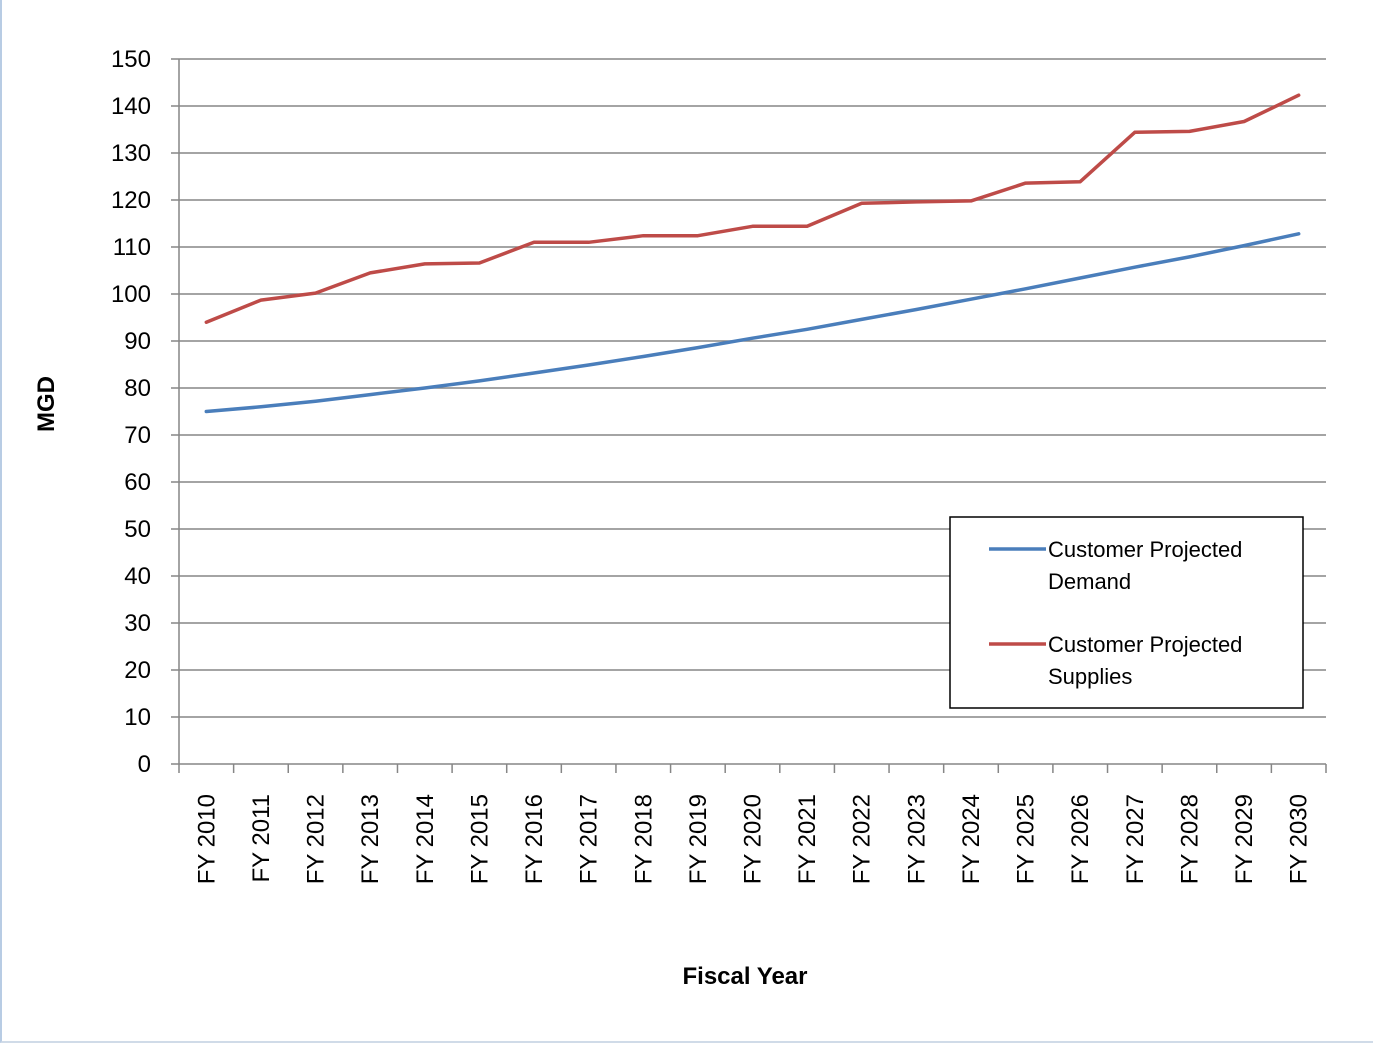 The height and width of the screenshot is (1045, 1375). I want to click on x-tick-label: FY 2027, so click(1135, 839).